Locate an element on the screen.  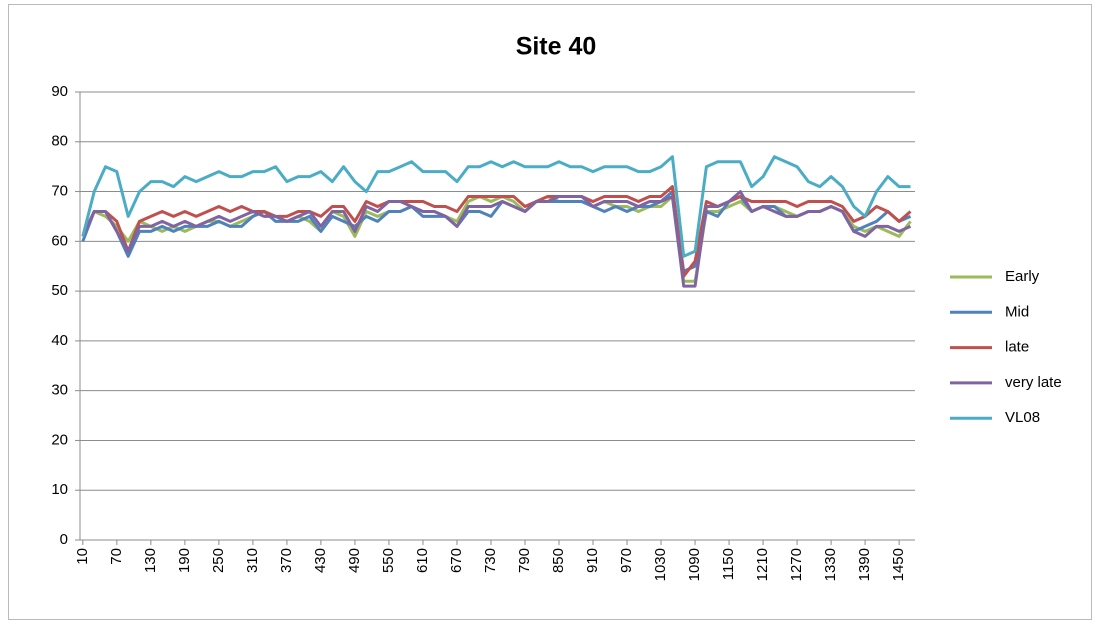
x-tick-label: 850 is located at coordinates (558, 560).